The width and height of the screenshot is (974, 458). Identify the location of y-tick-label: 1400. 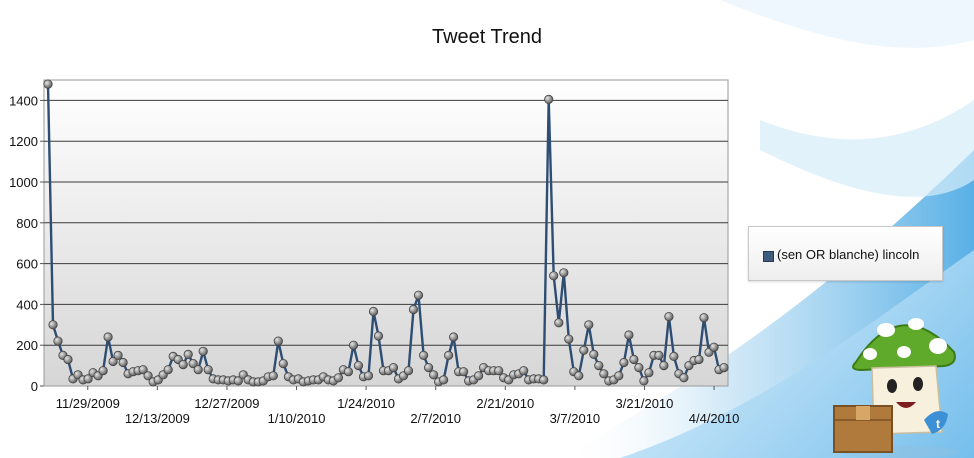
(23, 100).